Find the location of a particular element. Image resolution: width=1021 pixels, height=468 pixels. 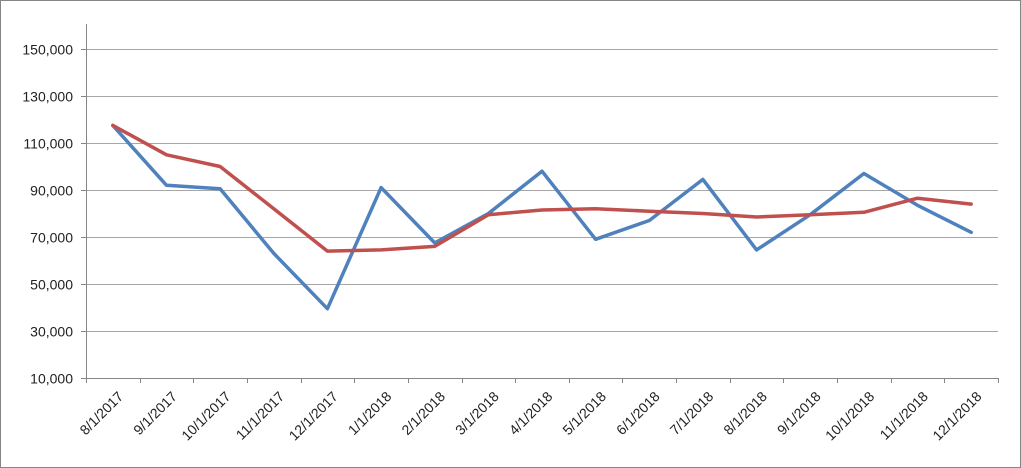

x-tick-label: 1/1/2018 is located at coordinates (370, 413).